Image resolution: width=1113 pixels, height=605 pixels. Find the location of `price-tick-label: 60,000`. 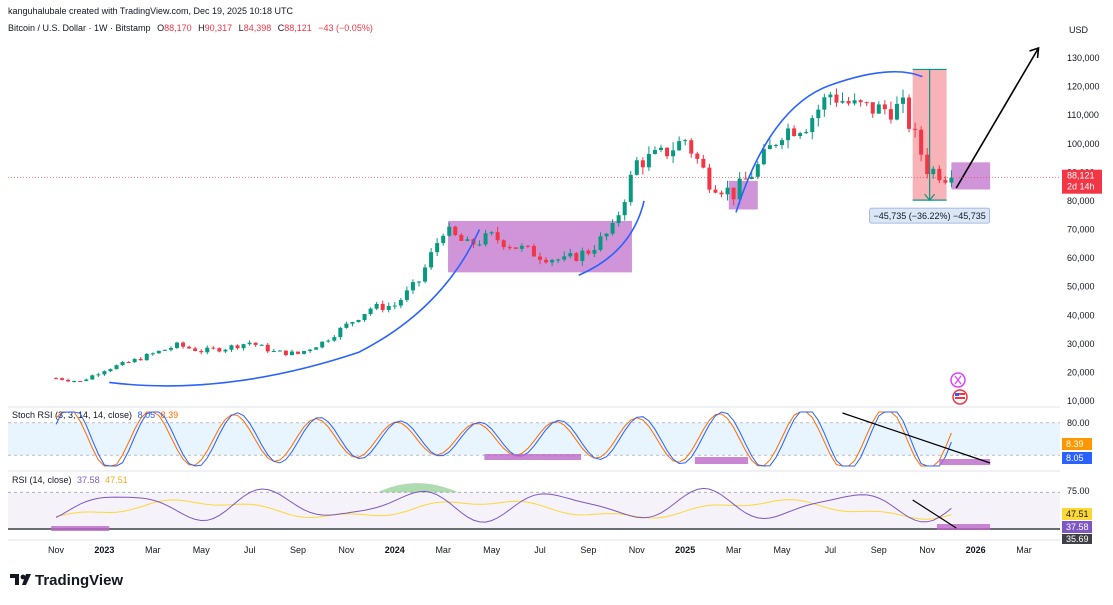

price-tick-label: 60,000 is located at coordinates (1081, 258).